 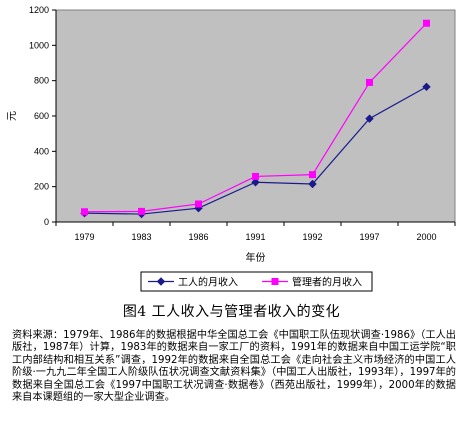 I want to click on y-tick-label: 0, so click(x=46, y=222).